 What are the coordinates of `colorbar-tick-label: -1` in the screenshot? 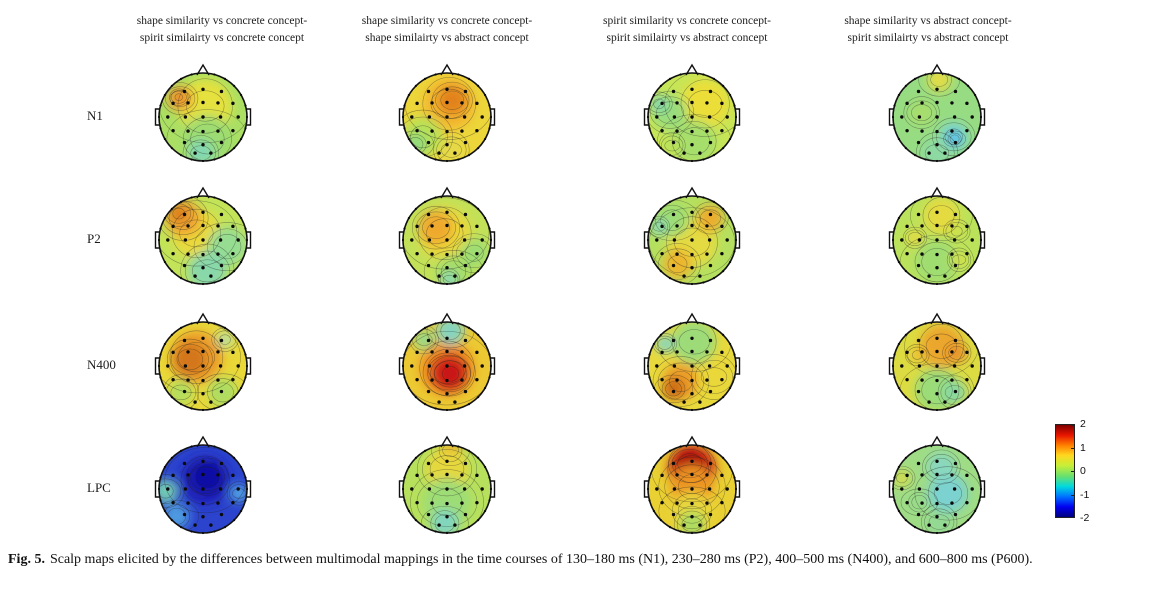 It's located at (1085, 495).